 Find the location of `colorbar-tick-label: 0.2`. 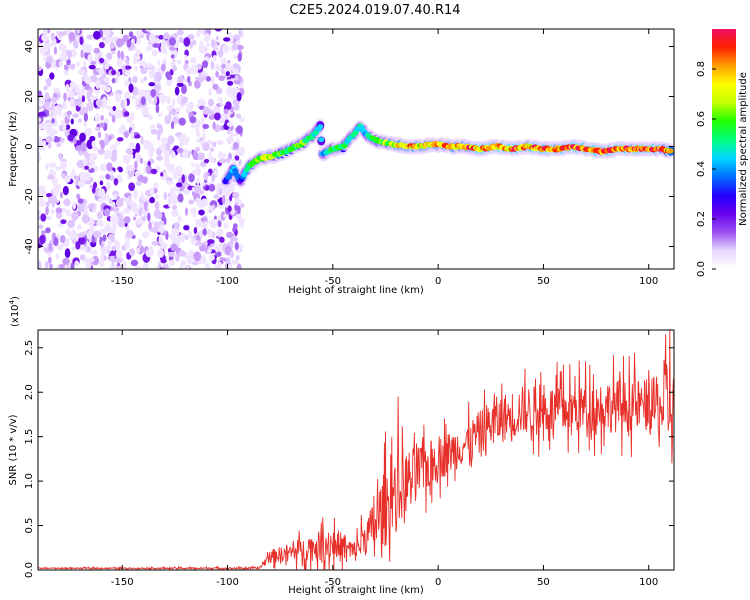

colorbar-tick-label: 0.2 is located at coordinates (701, 219).